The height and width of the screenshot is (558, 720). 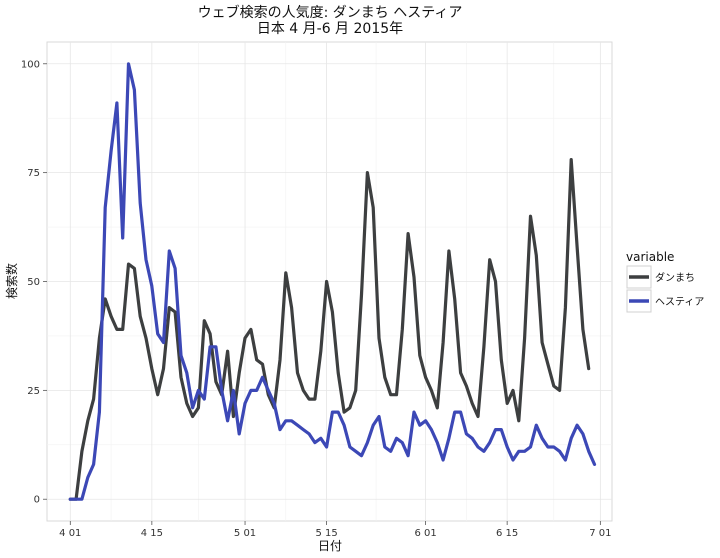 I want to click on legend-title: variable, so click(x=650, y=257).